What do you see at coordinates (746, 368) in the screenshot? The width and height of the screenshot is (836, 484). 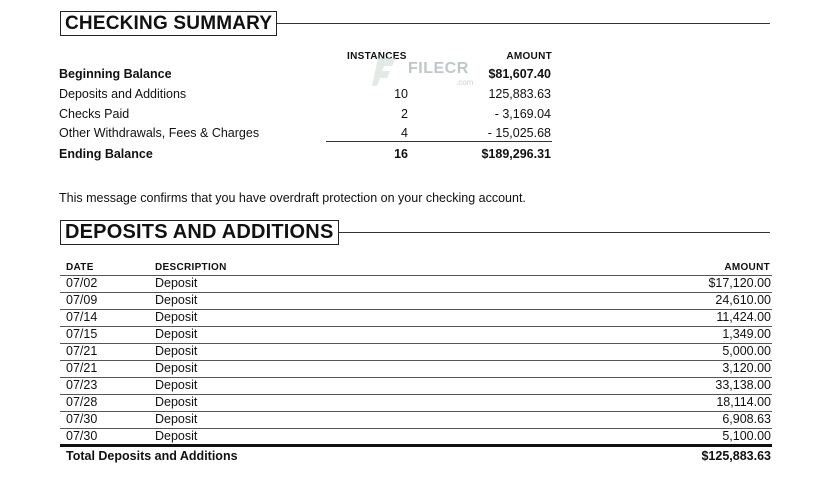 I see `deposit-amount: 3,120.00` at bounding box center [746, 368].